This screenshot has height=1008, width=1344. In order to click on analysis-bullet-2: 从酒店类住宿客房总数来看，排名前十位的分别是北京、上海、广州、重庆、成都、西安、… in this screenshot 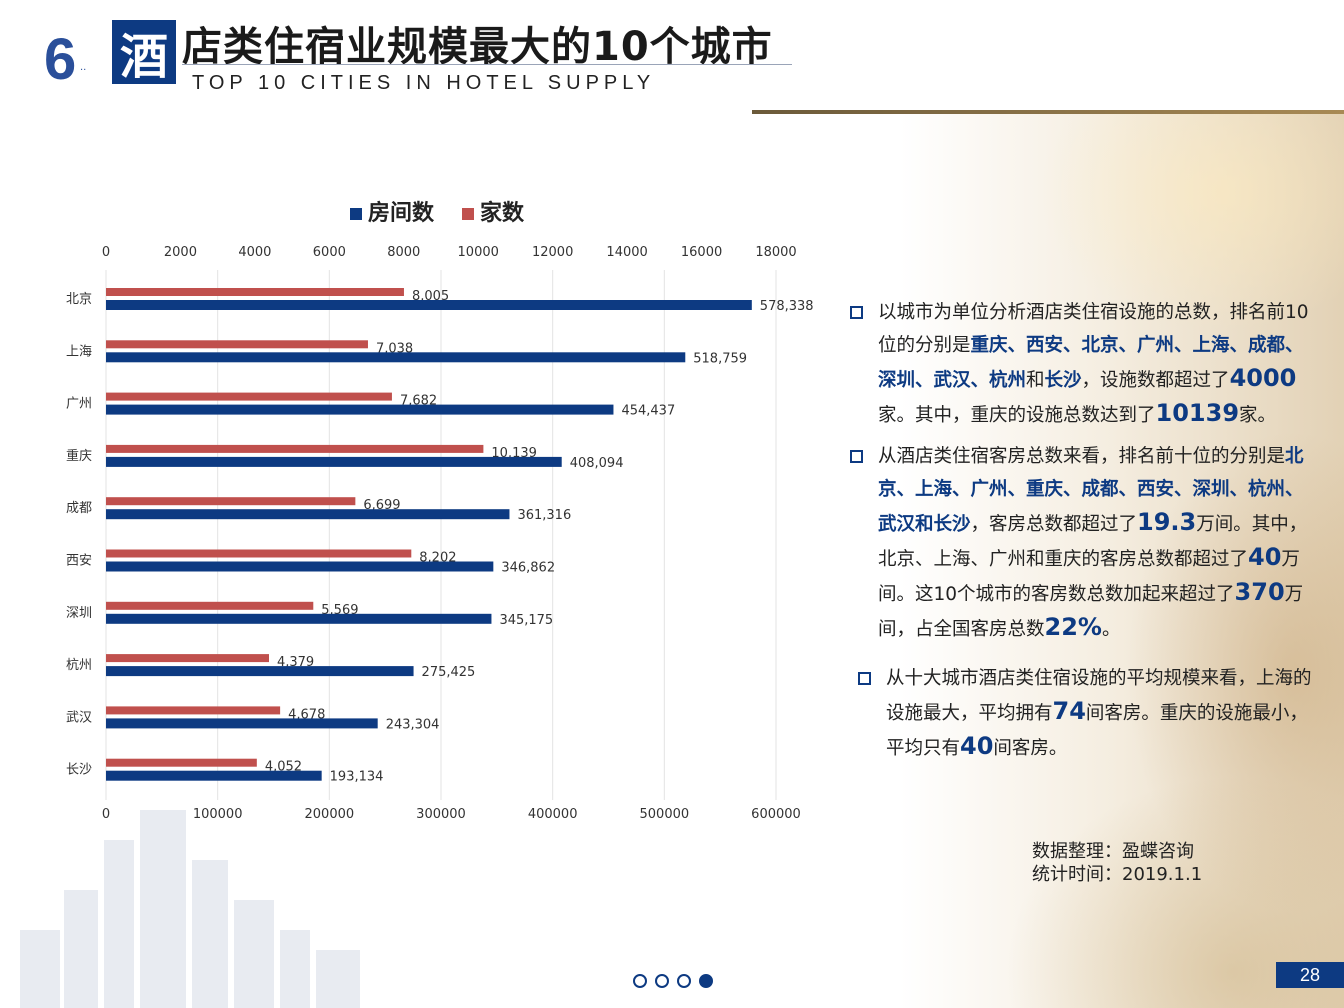, I will do `click(1083, 543)`.